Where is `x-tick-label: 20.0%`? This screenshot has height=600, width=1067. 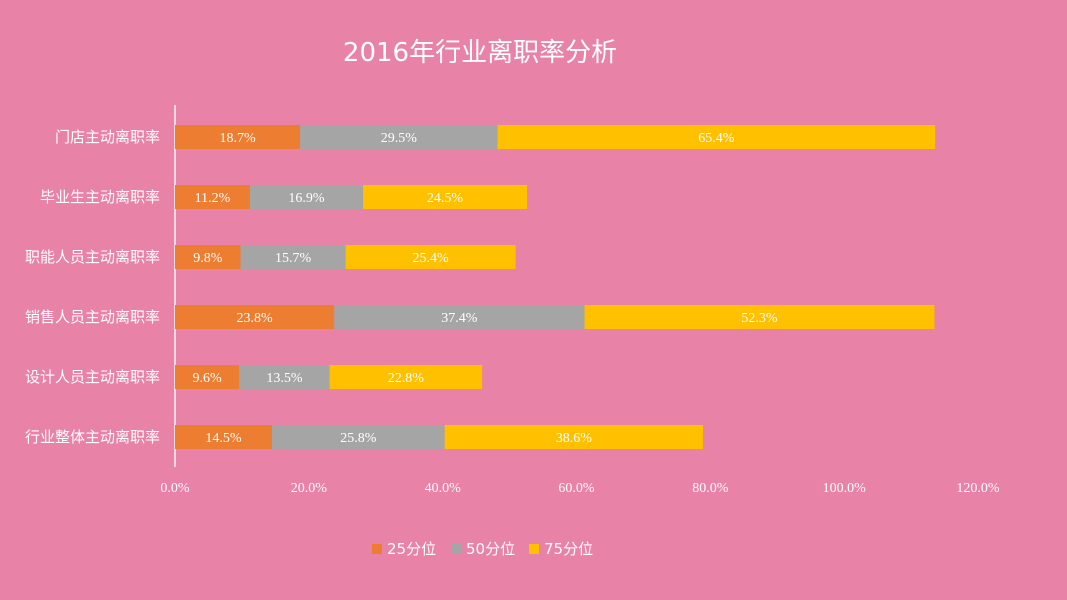
x-tick-label: 20.0% is located at coordinates (309, 488).